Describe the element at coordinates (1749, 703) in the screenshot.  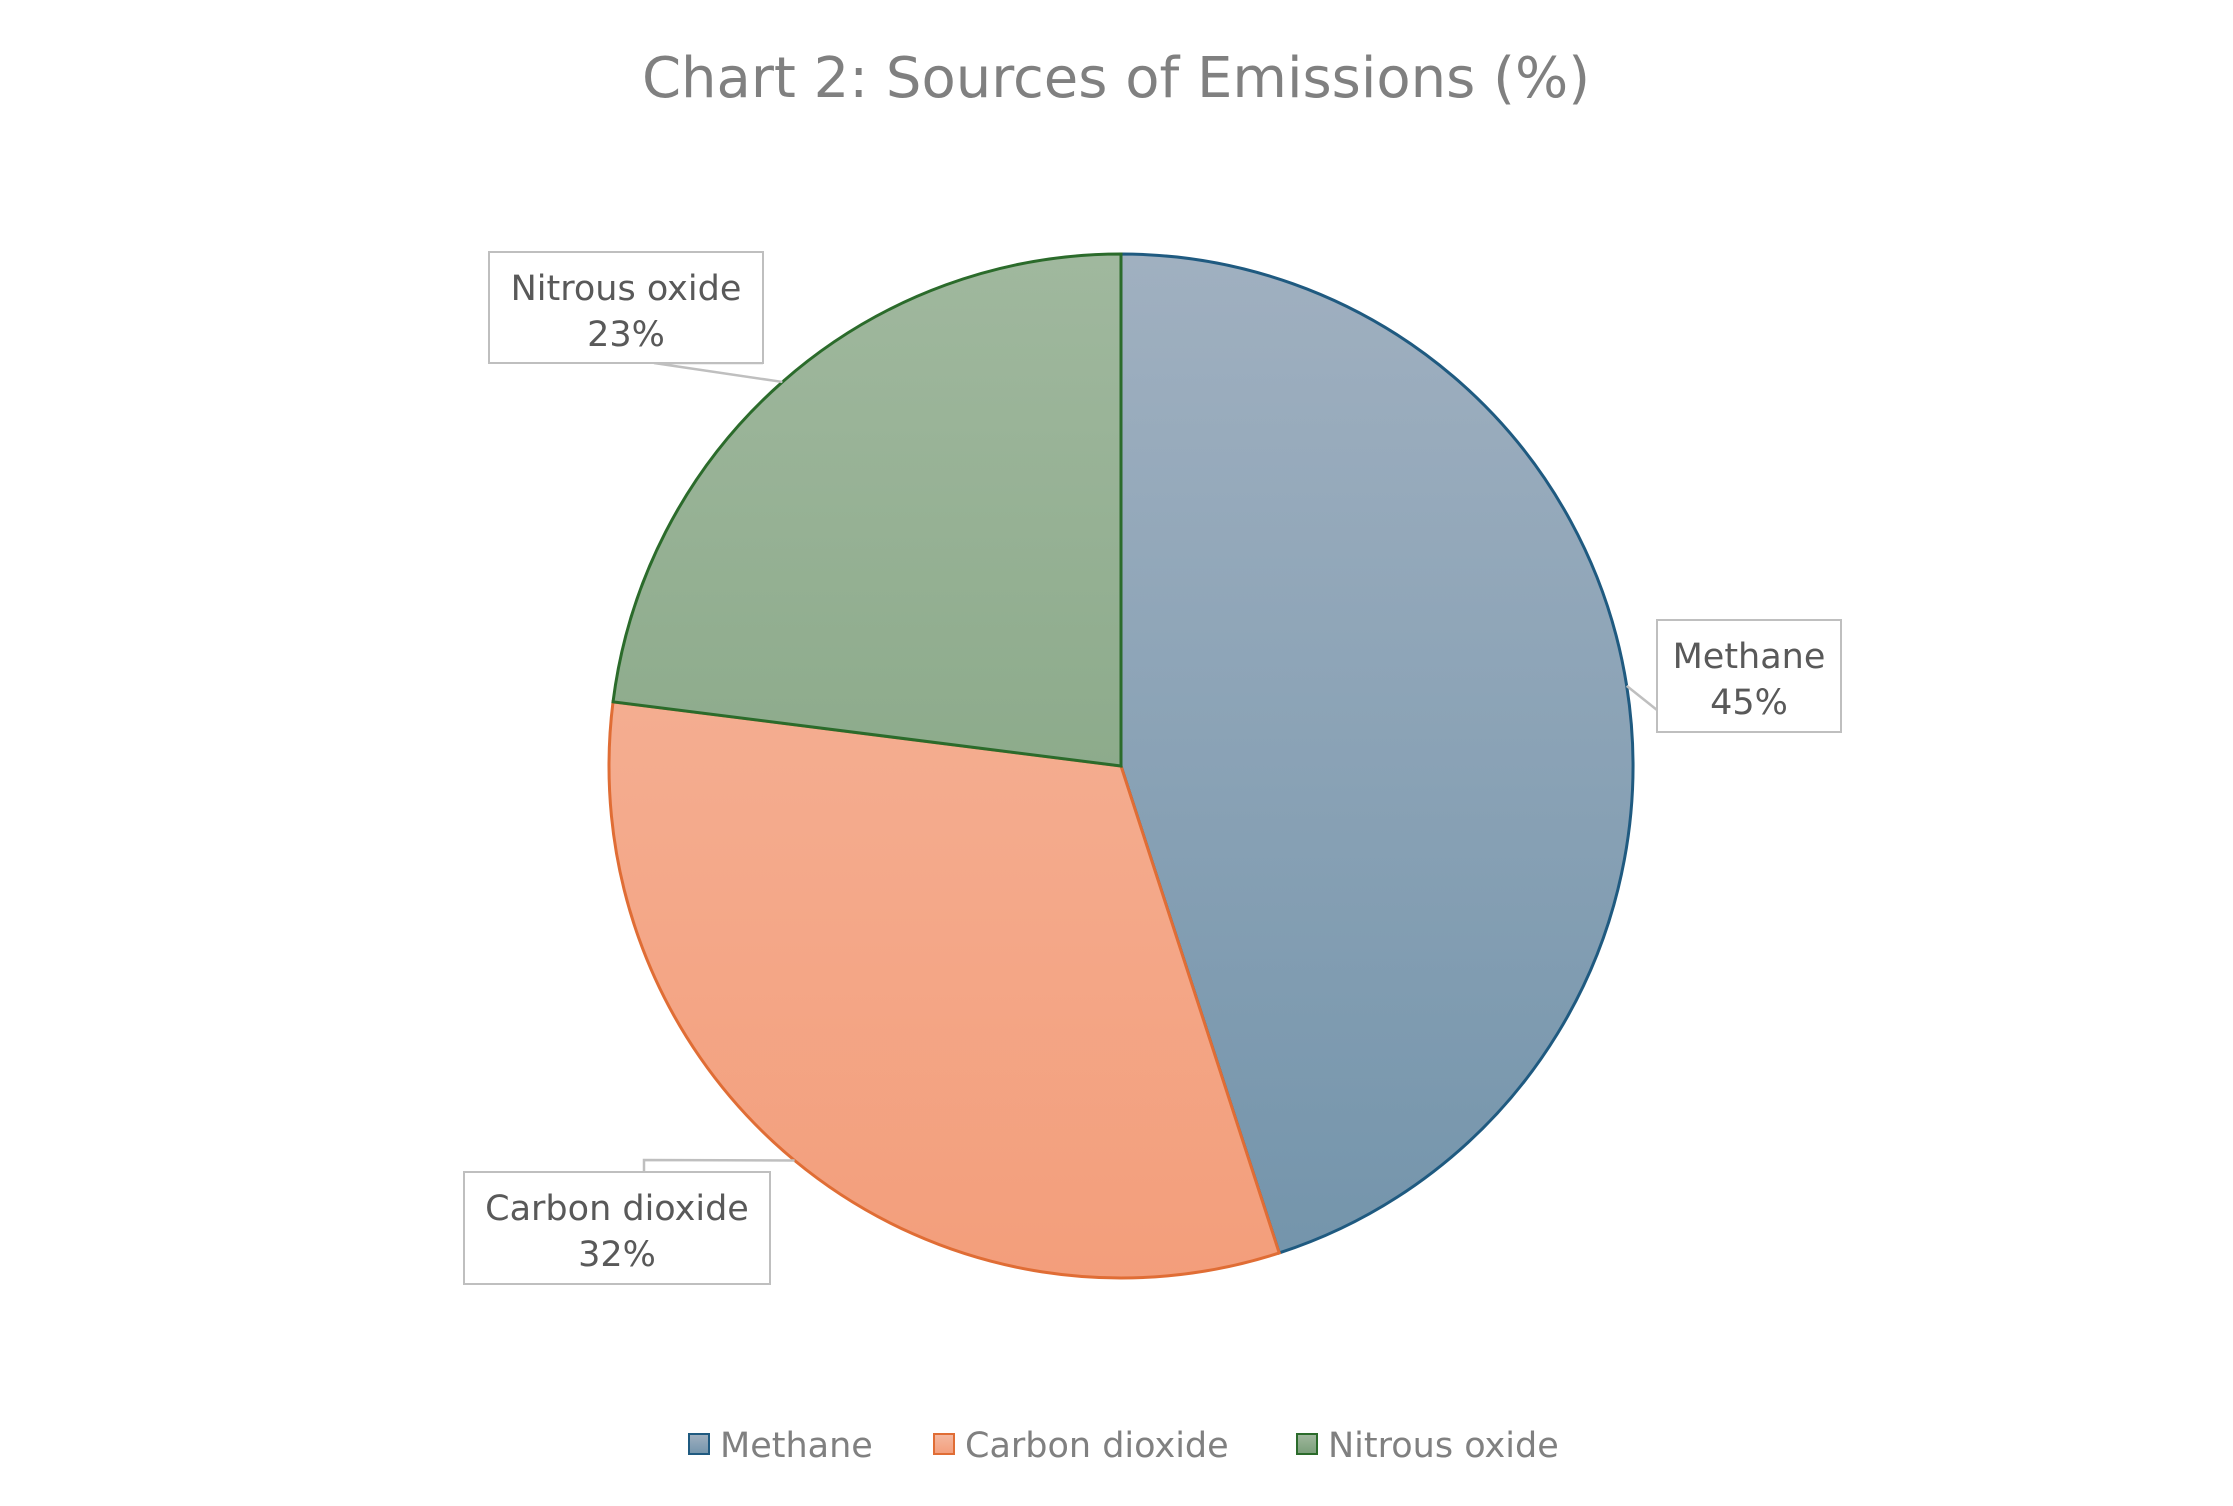
I see `data-label-value-methane: 45%` at that location.